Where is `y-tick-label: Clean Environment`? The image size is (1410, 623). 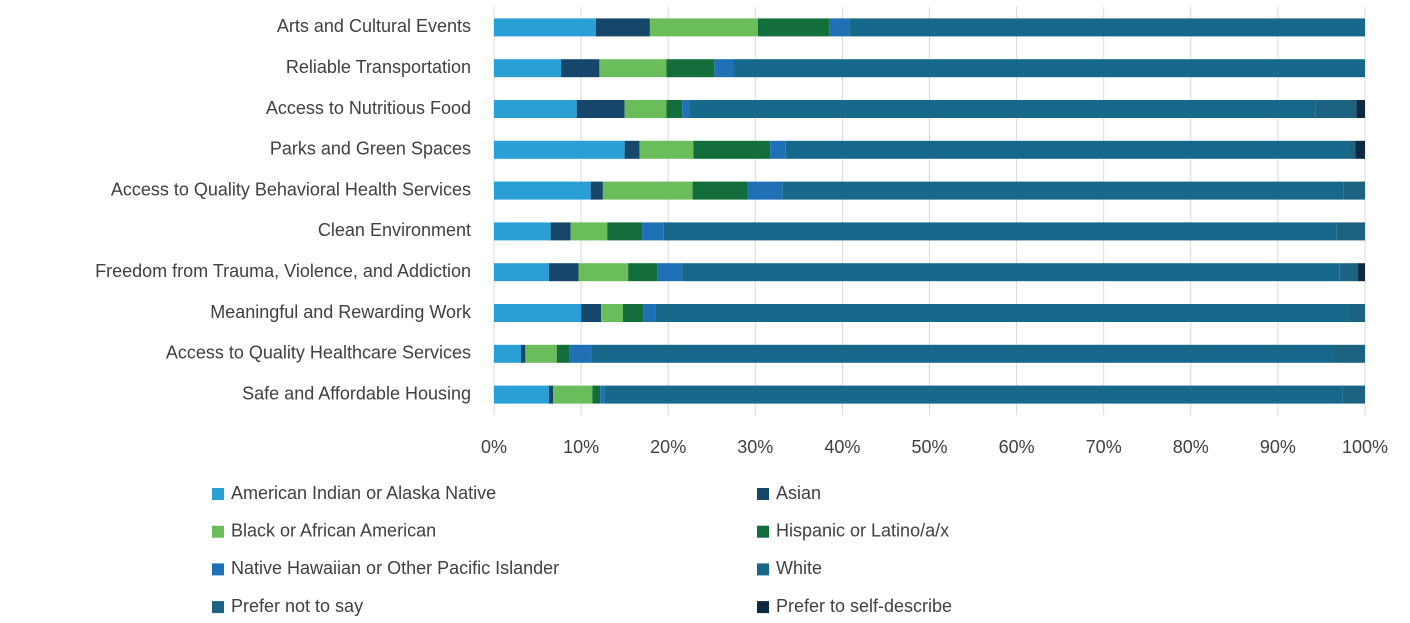
y-tick-label: Clean Environment is located at coordinates (394, 230).